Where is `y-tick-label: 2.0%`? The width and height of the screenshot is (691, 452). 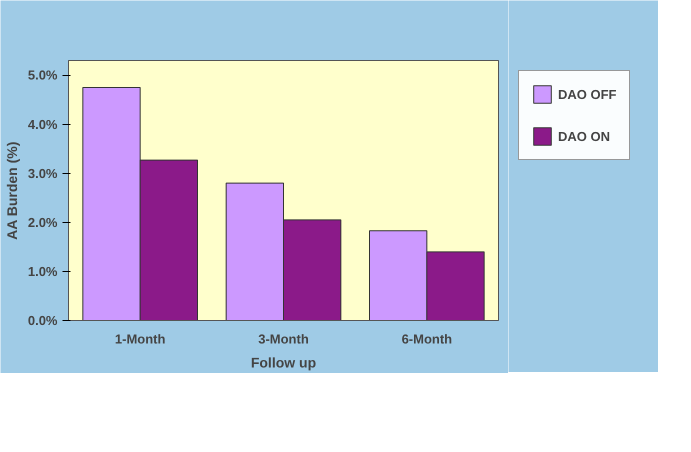 y-tick-label: 2.0% is located at coordinates (43, 222).